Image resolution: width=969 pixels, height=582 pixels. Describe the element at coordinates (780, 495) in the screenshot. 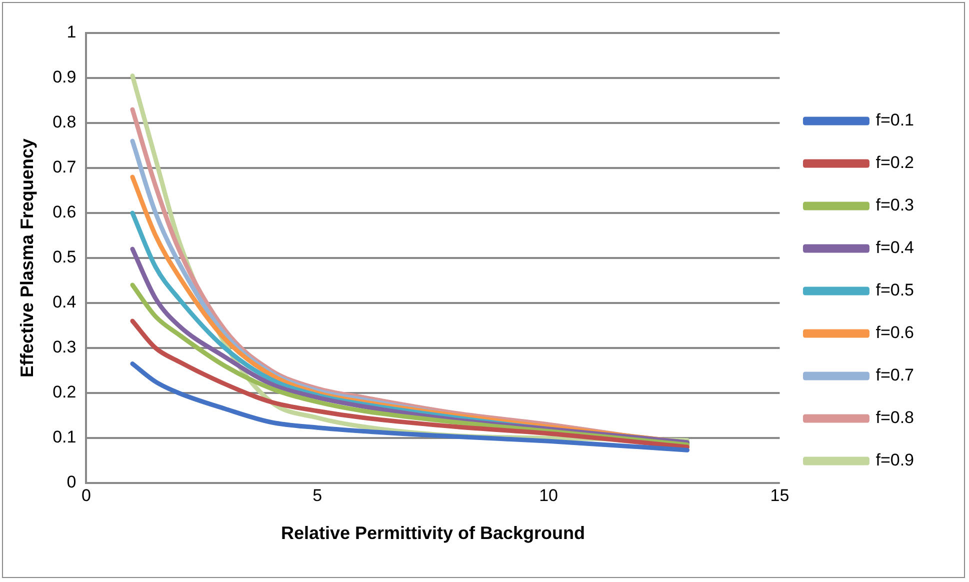

I see `x-tick-label: 15` at that location.